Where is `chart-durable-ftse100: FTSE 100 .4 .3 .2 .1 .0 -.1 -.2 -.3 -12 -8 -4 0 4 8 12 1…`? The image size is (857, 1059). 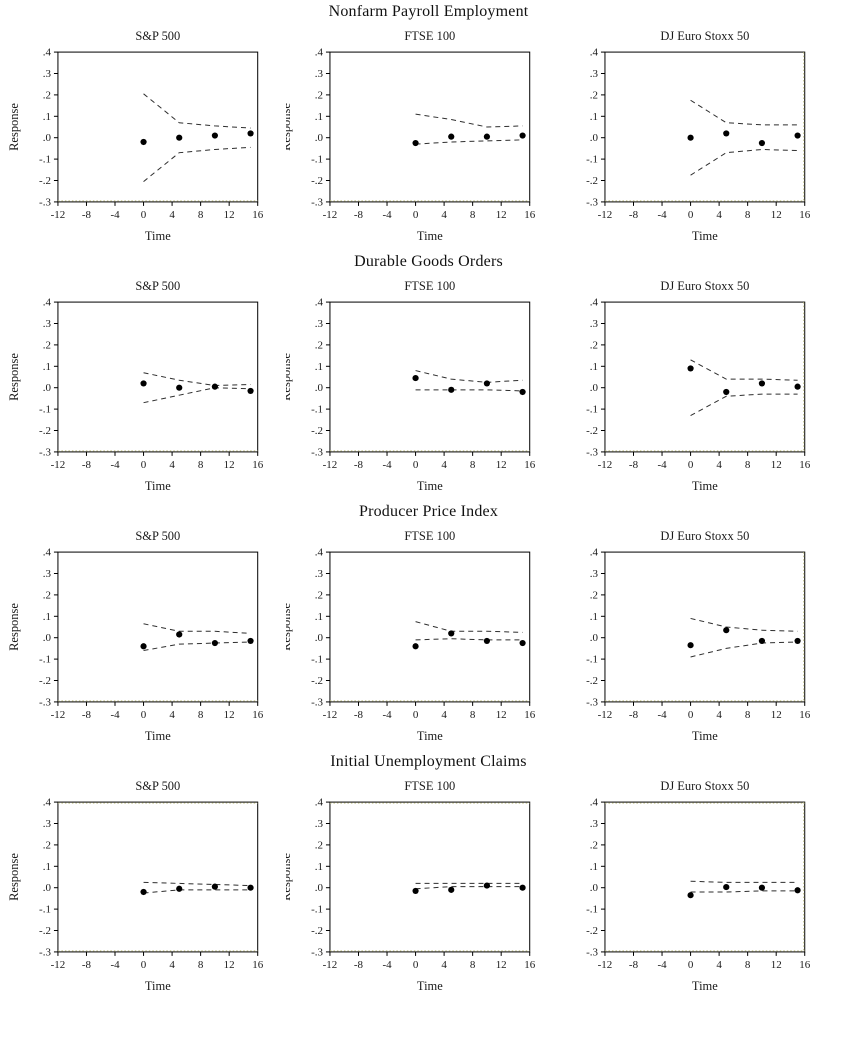
chart-durable-ftse100: FTSE 100 .4 .3 .2 .1 .0 -.1 -.2 -.3 -12 -8 -4 0 4 8 12 1… is located at coordinates (429, 375).